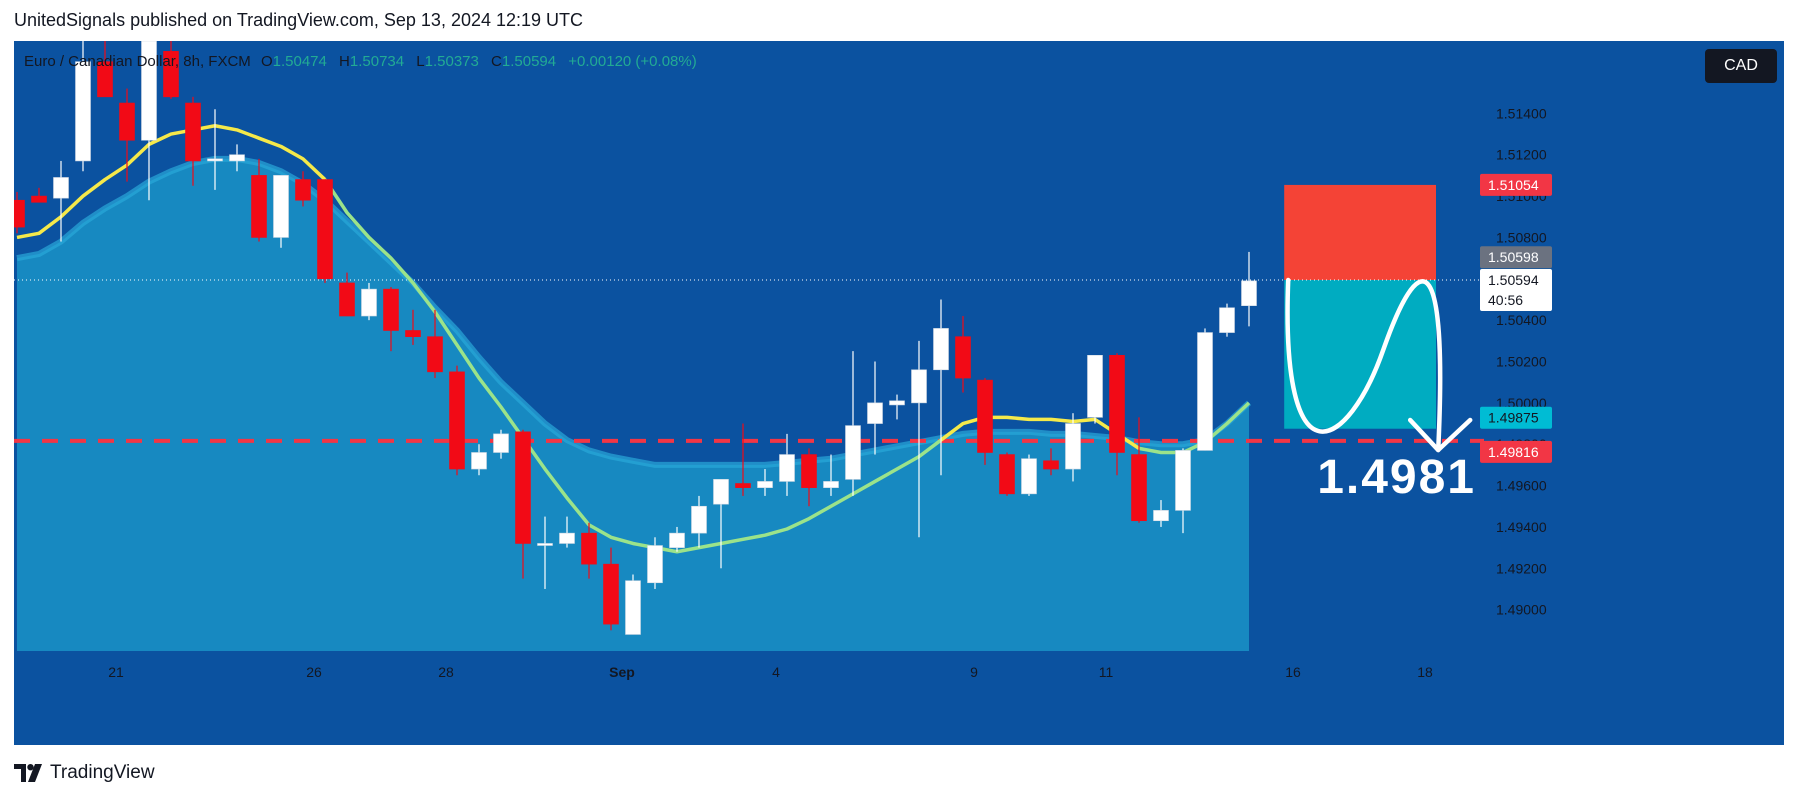 The width and height of the screenshot is (1793, 798). What do you see at coordinates (1360, 232) in the screenshot?
I see `stop-loss-zone` at bounding box center [1360, 232].